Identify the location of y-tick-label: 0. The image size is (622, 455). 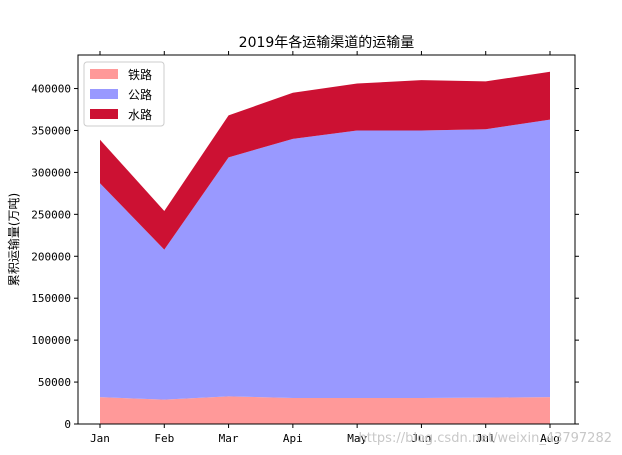
(67, 424).